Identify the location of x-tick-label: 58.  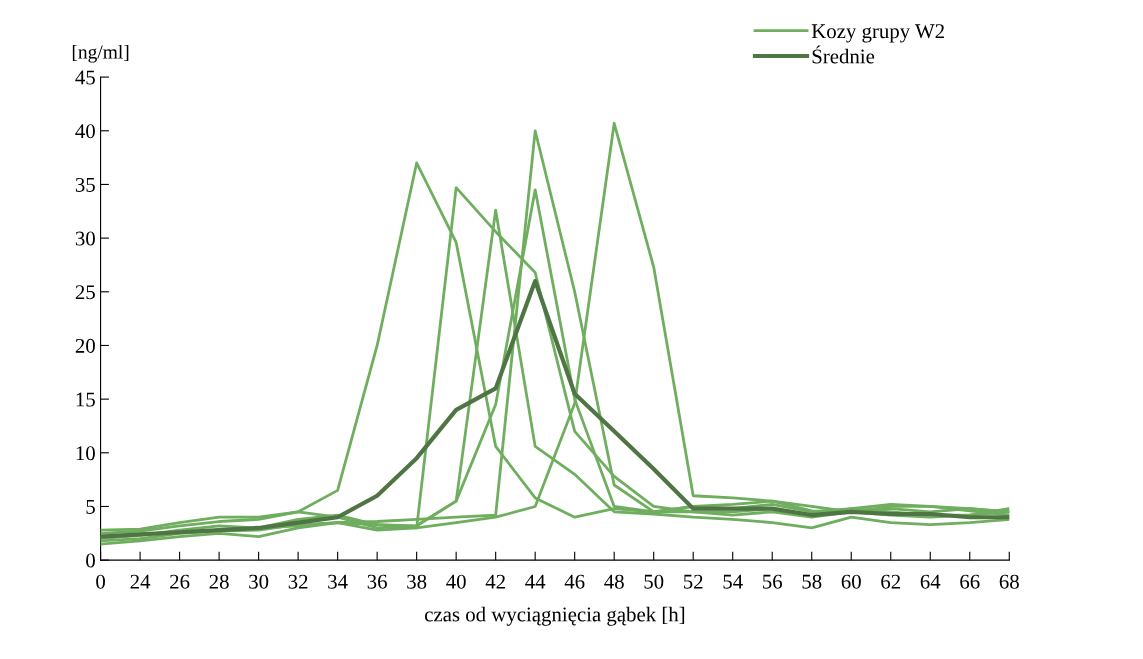
(812, 581).